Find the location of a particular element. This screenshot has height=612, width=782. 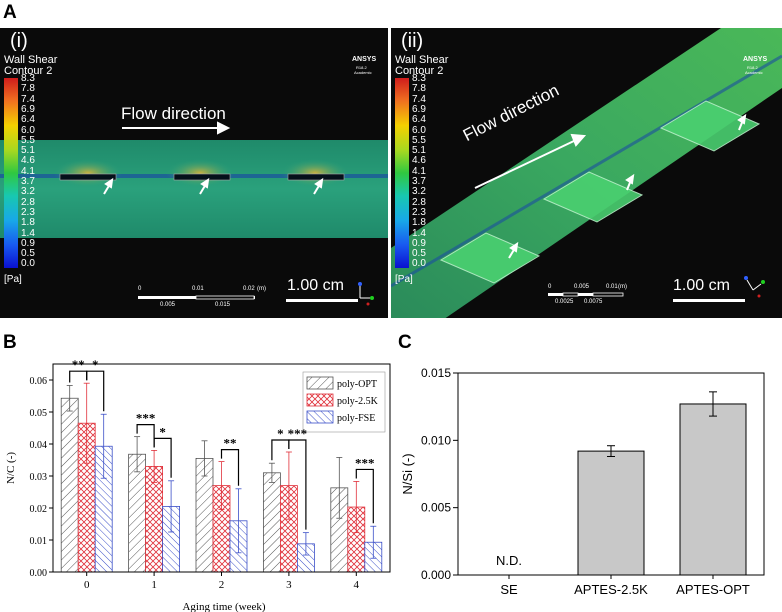

bar-annotation: N.D. is located at coordinates (509, 560).